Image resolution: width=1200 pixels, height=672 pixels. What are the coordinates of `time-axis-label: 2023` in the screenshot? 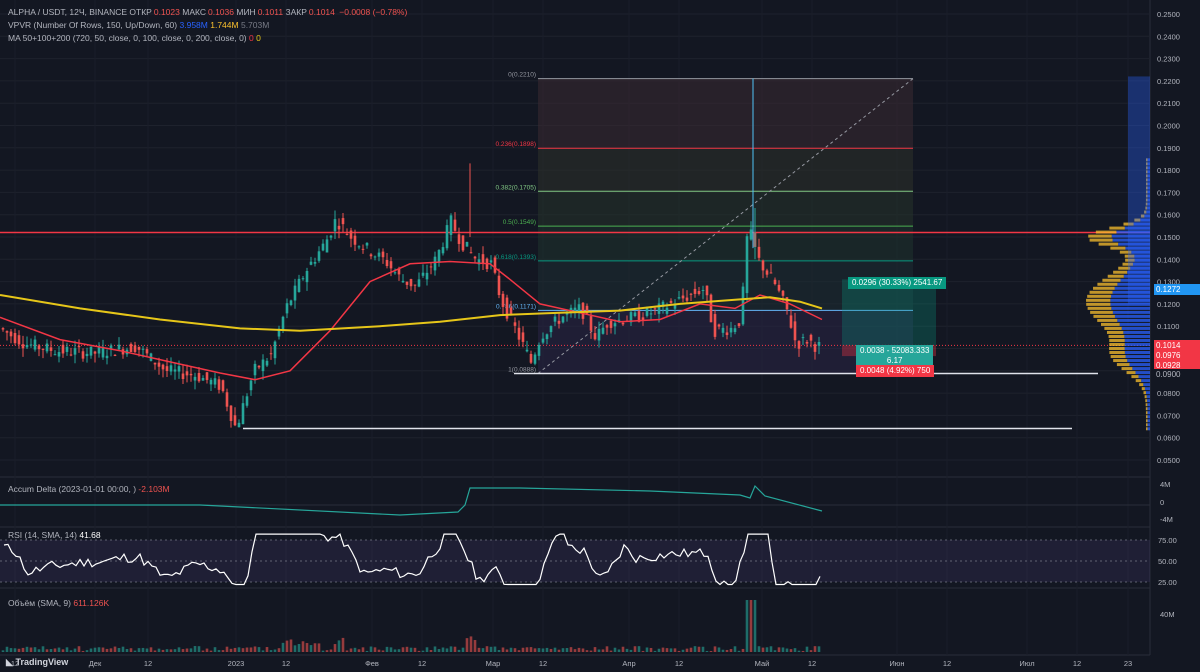 It's located at (236, 663).